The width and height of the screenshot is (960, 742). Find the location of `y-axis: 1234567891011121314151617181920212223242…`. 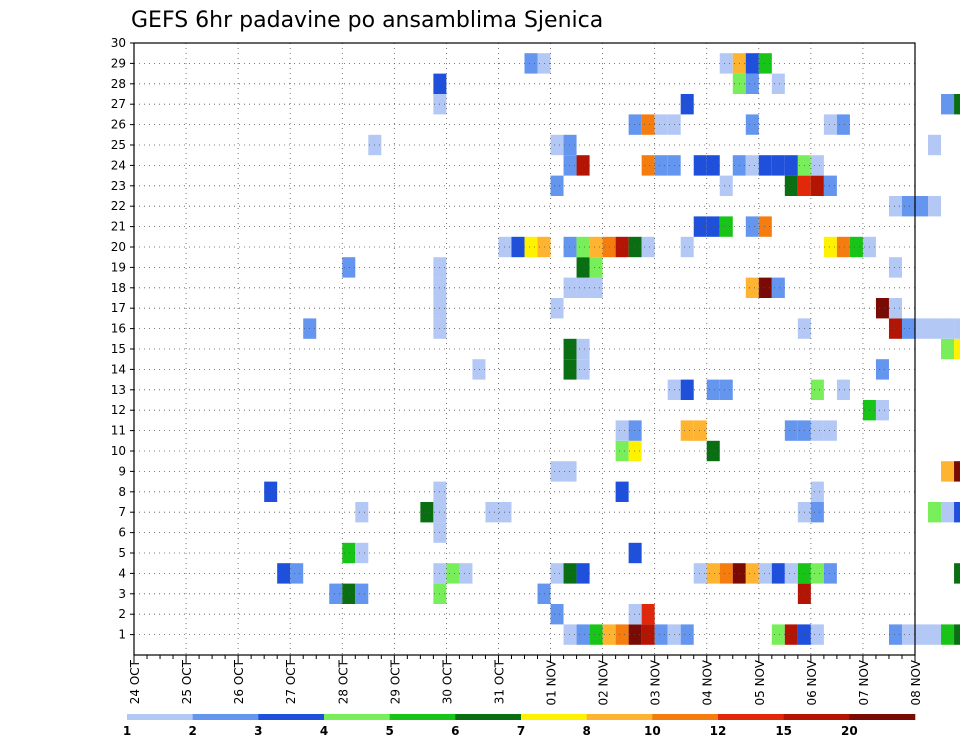

y-axis: 1234567891011121314151617181920212223242… is located at coordinates (122, 339).